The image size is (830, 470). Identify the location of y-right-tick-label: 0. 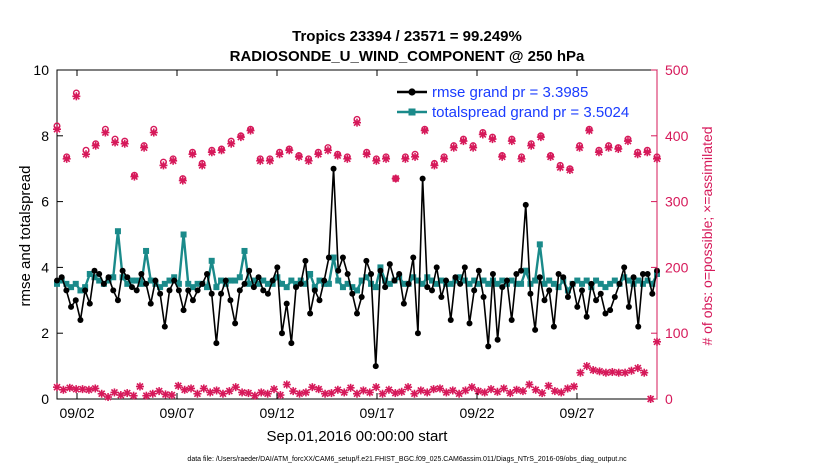
(669, 399).